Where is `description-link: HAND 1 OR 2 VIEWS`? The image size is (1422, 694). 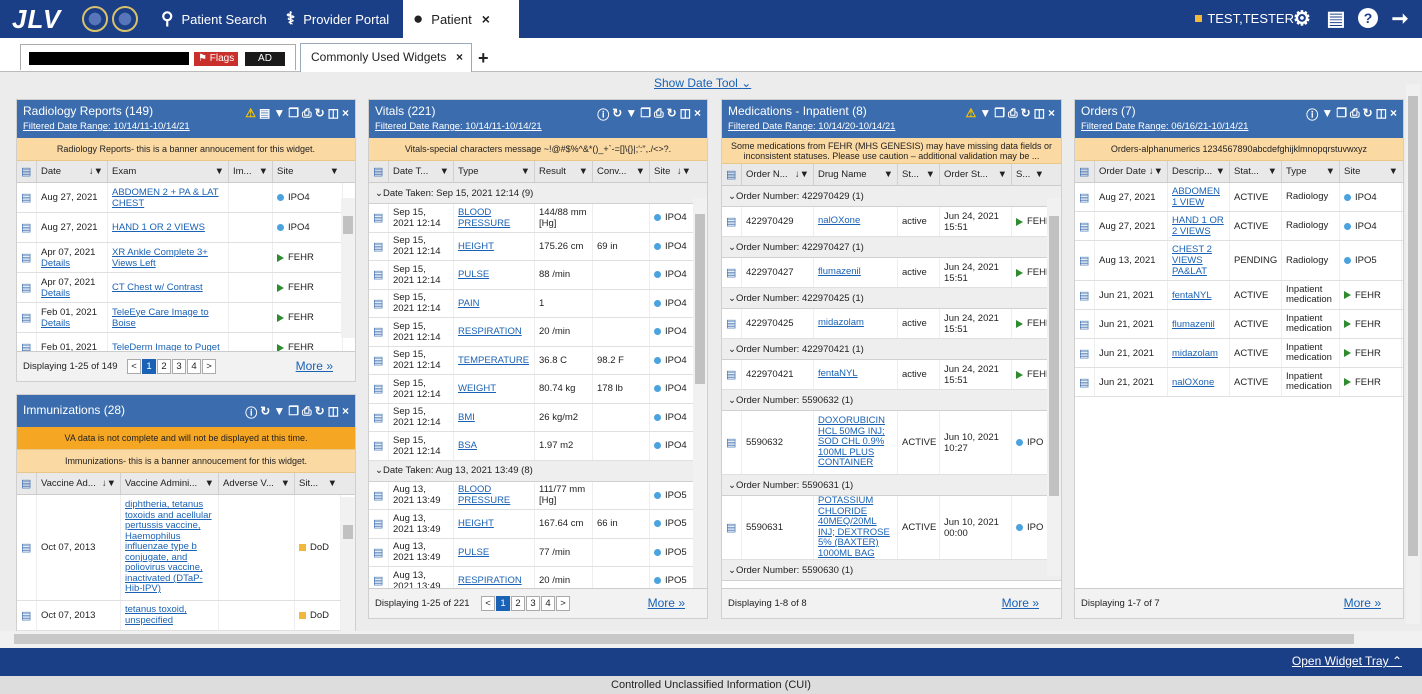
description-link: HAND 1 OR 2 VIEWS is located at coordinates (1198, 226).